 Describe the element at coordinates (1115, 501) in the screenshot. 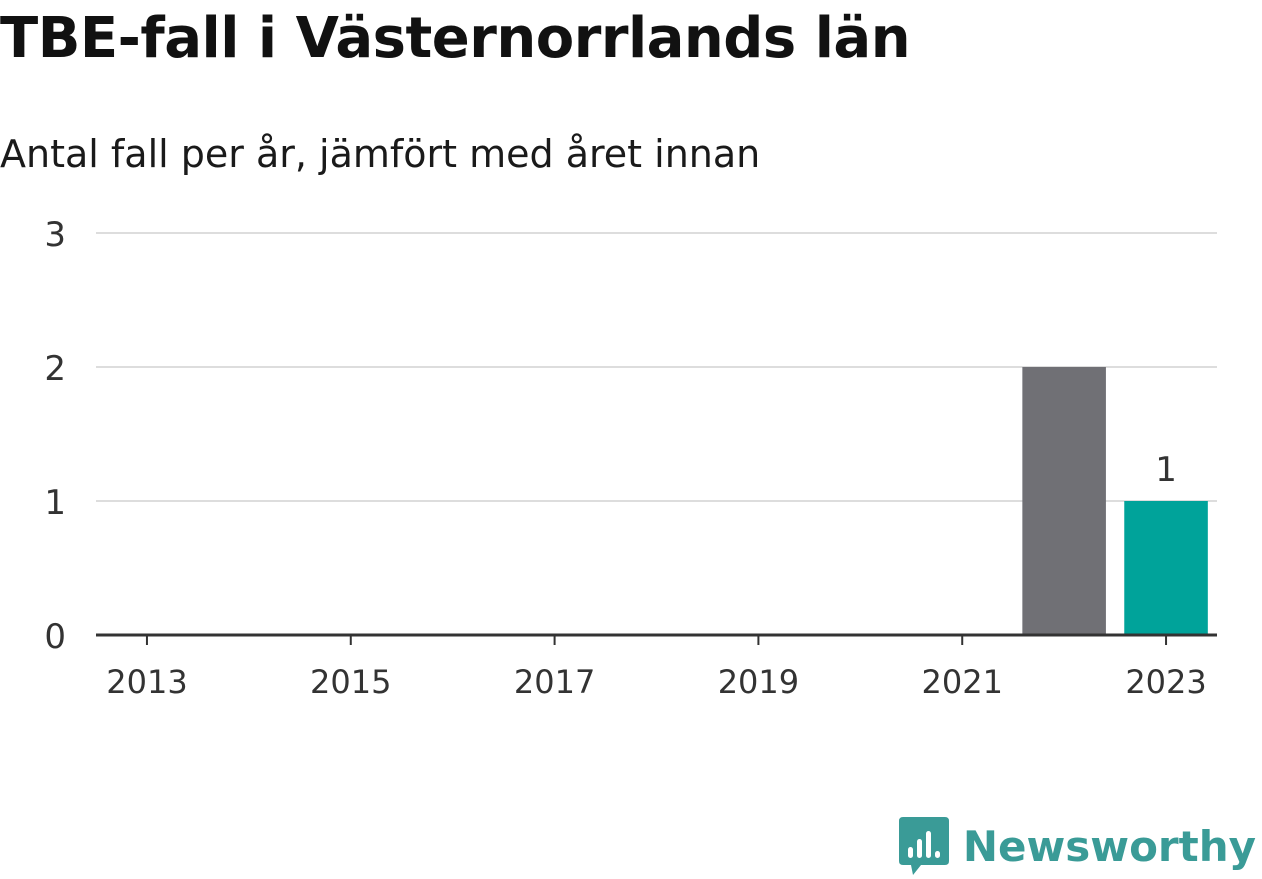

I see `bars` at that location.